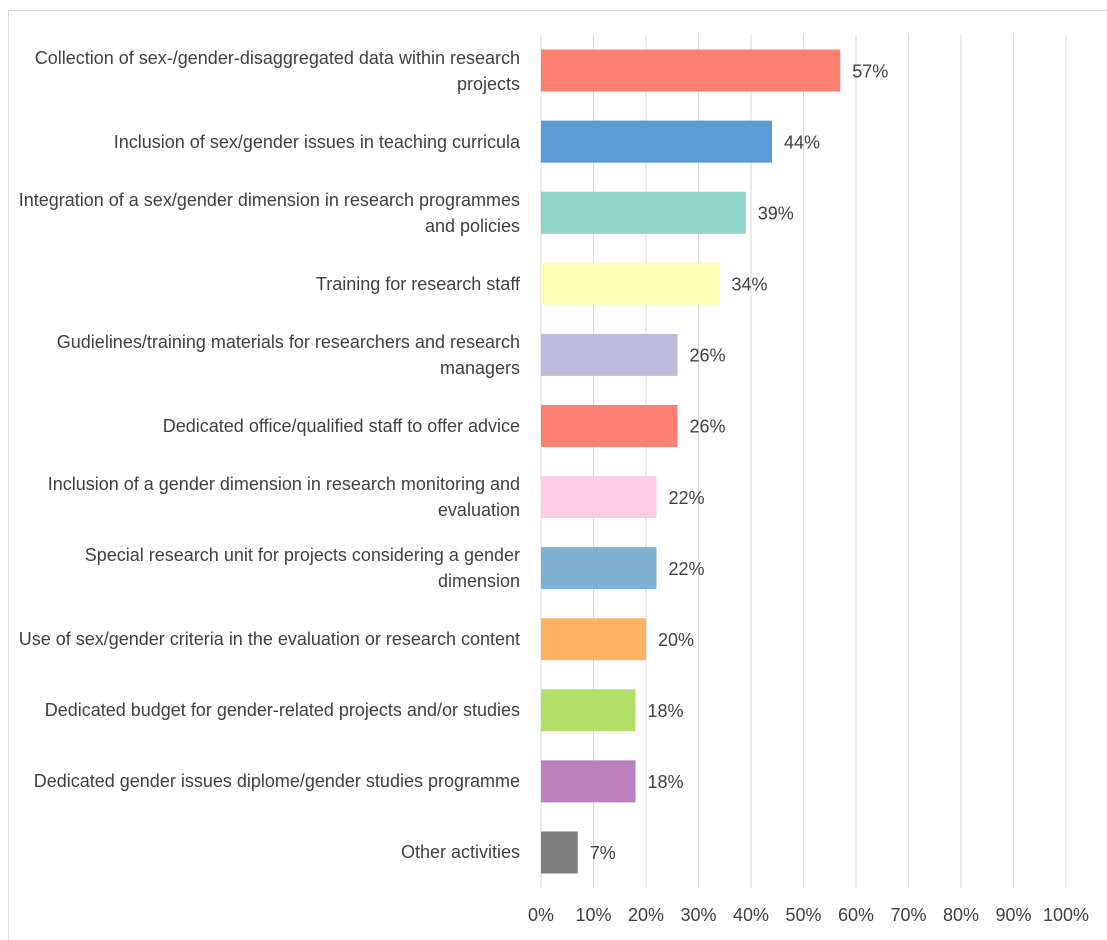 The image size is (1107, 940). I want to click on value-label: 34%, so click(750, 285).